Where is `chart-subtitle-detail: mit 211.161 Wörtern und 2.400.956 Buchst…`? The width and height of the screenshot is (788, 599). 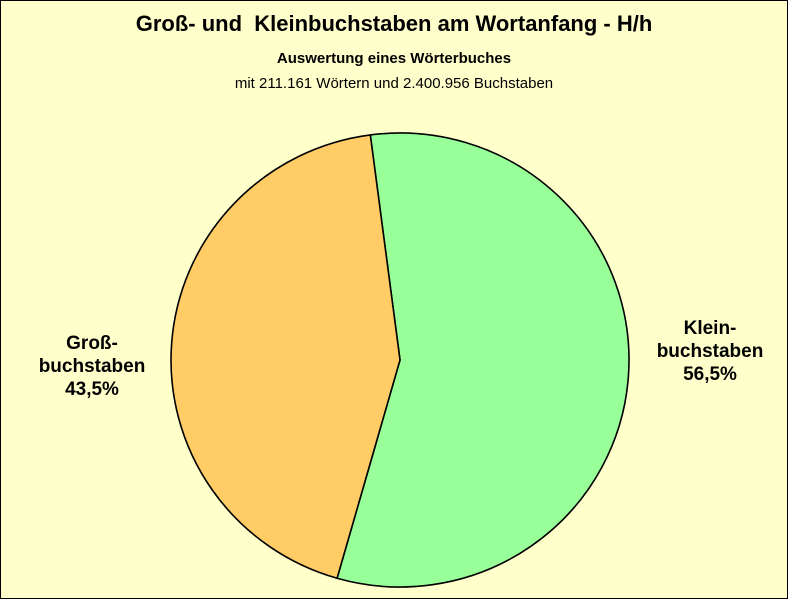
chart-subtitle-detail: mit 211.161 Wörtern und 2.400.956 Buchst… is located at coordinates (394, 83).